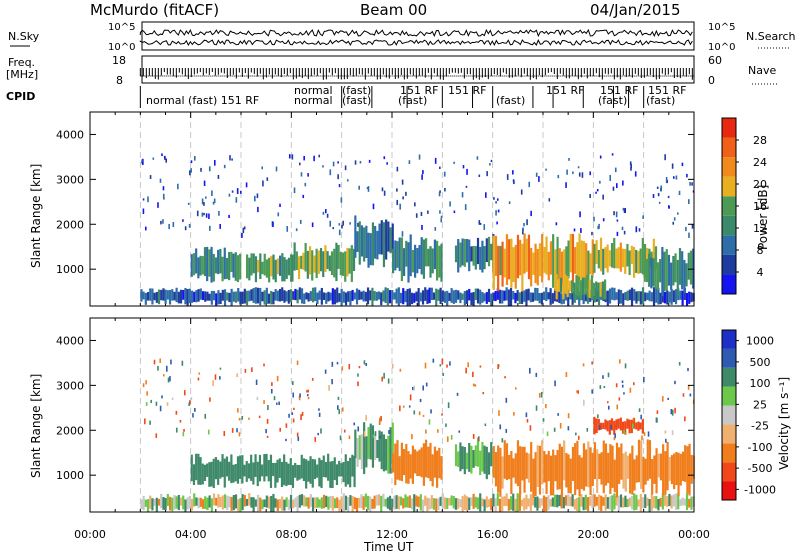 This screenshot has width=800, height=554. What do you see at coordinates (510, 100) in the screenshot?
I see `cpid-text-8: (fast)` at bounding box center [510, 100].